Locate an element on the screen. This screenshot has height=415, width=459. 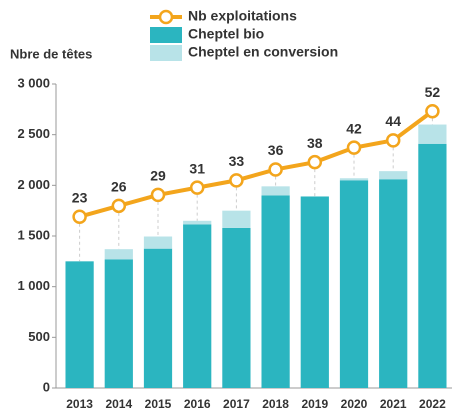
x-tick-label: 2015 is located at coordinates (158, 404).